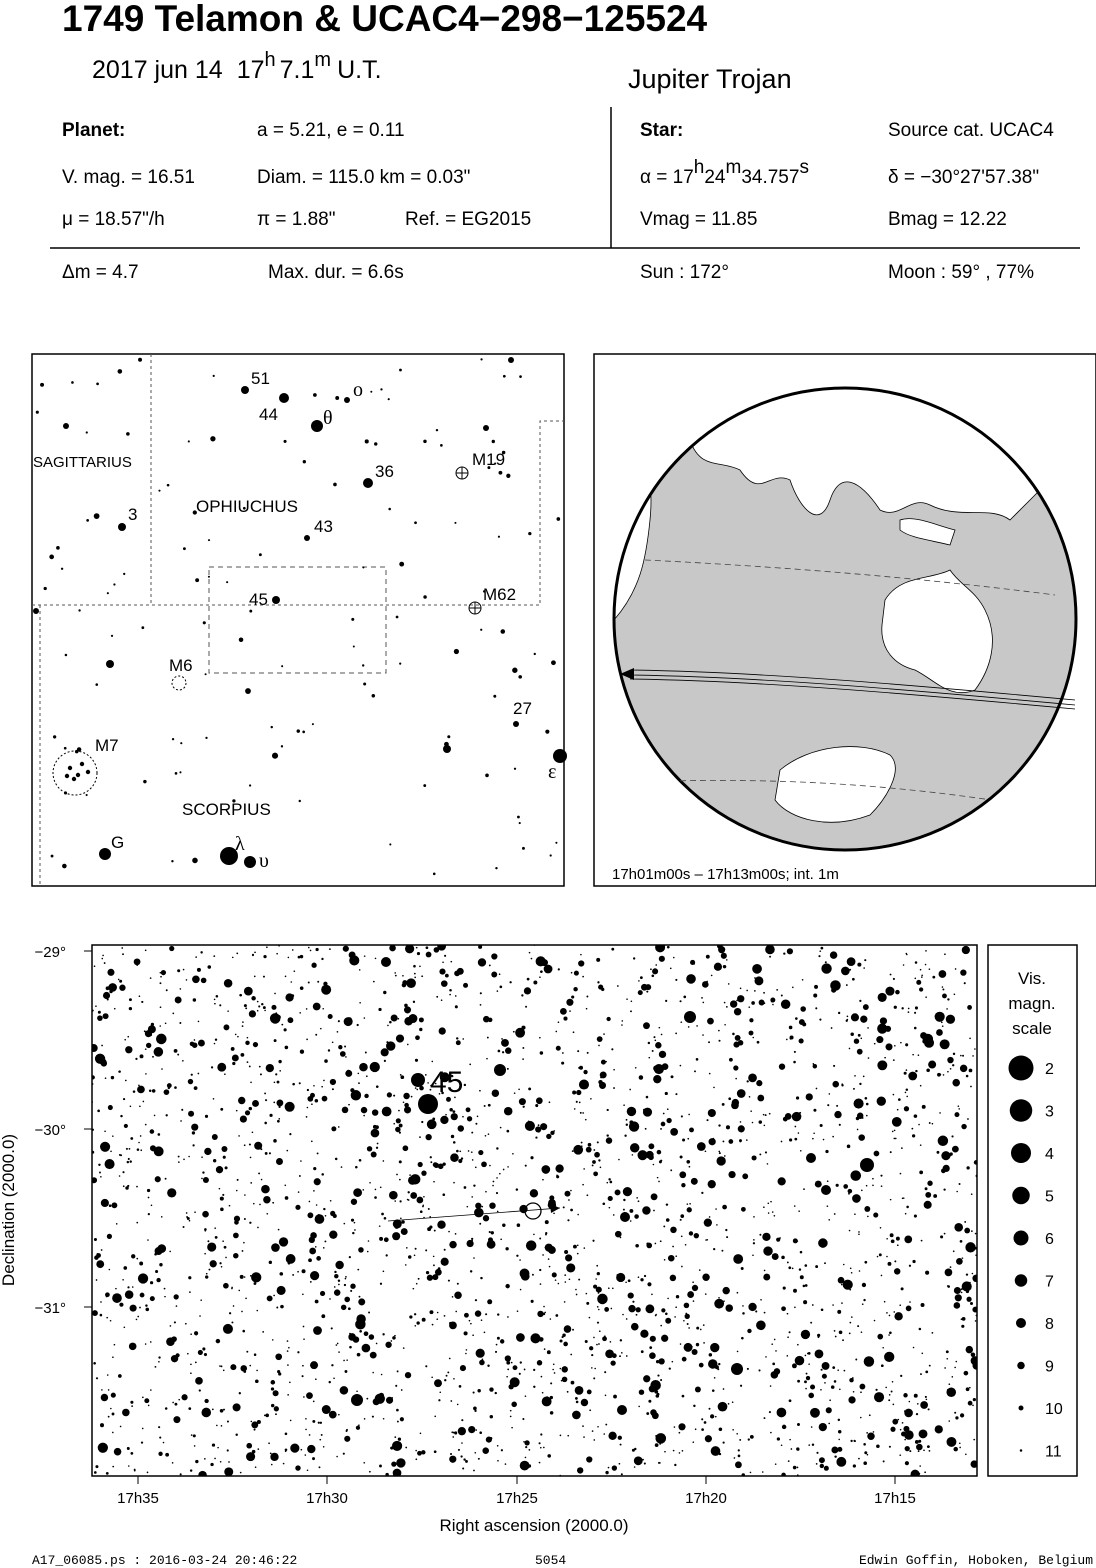 The image size is (1096, 1568). Describe the element at coordinates (331, 130) in the screenshot. I see `orbit: a = 5.21, e = 0.11` at that location.